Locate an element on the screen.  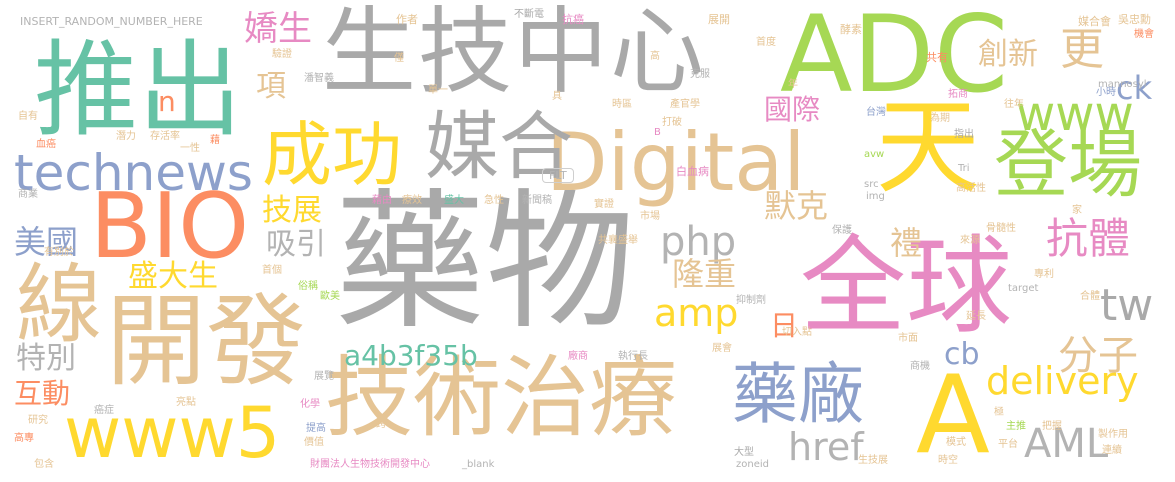
word: 自有 is located at coordinates (28, 116).